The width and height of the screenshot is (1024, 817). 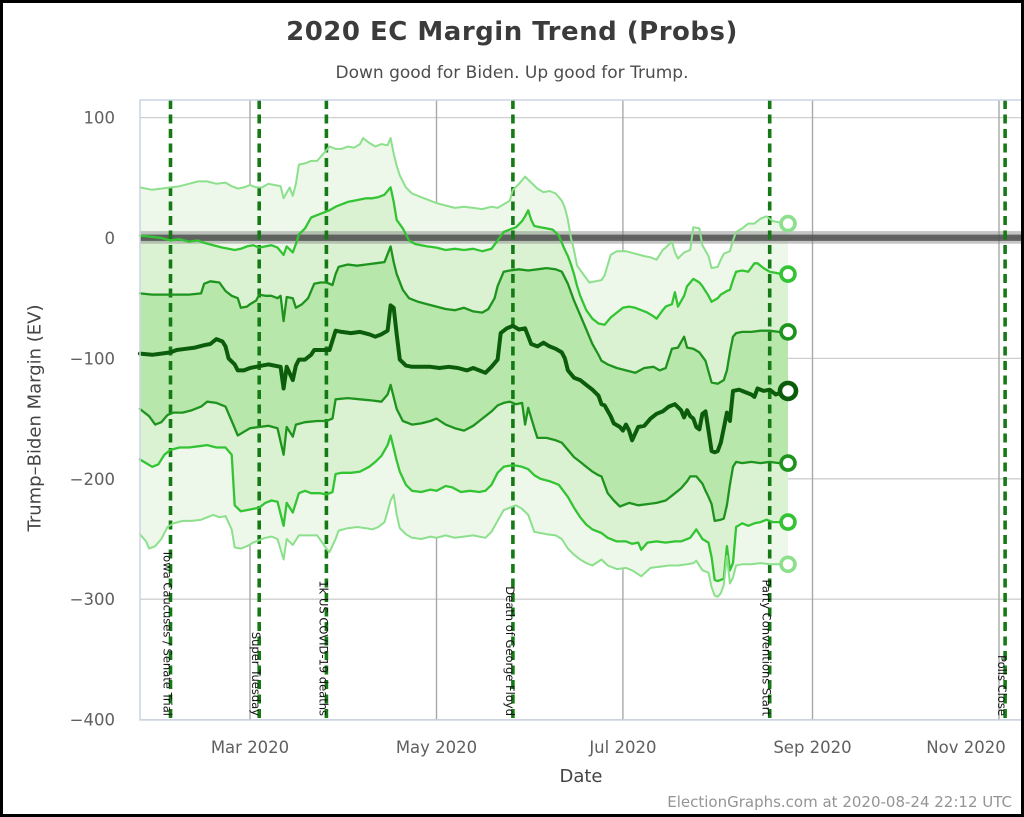 I want to click on event-label: Death of George Floyd, so click(x=510, y=651).